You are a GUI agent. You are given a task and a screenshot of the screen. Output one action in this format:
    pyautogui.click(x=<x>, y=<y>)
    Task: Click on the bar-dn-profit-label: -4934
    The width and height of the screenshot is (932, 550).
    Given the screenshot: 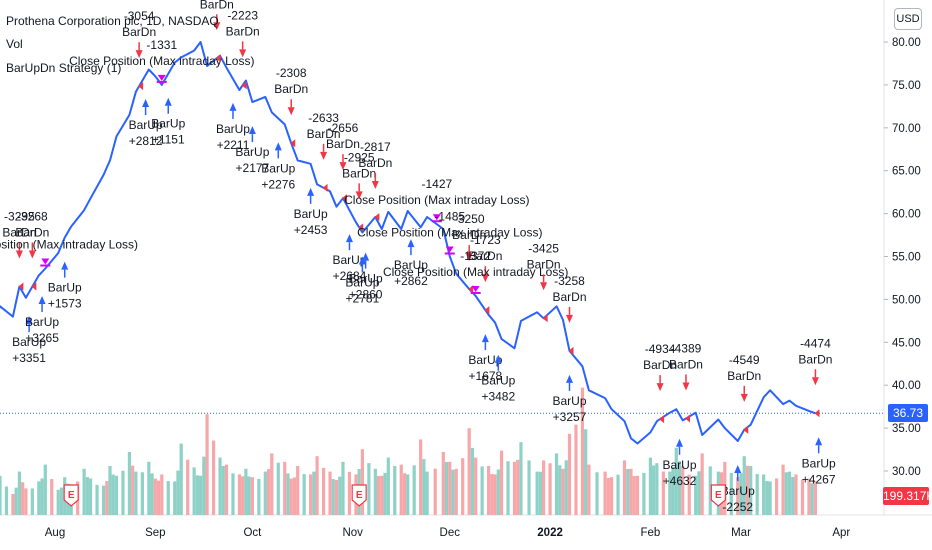 What is the action you would take?
    pyautogui.click(x=660, y=349)
    